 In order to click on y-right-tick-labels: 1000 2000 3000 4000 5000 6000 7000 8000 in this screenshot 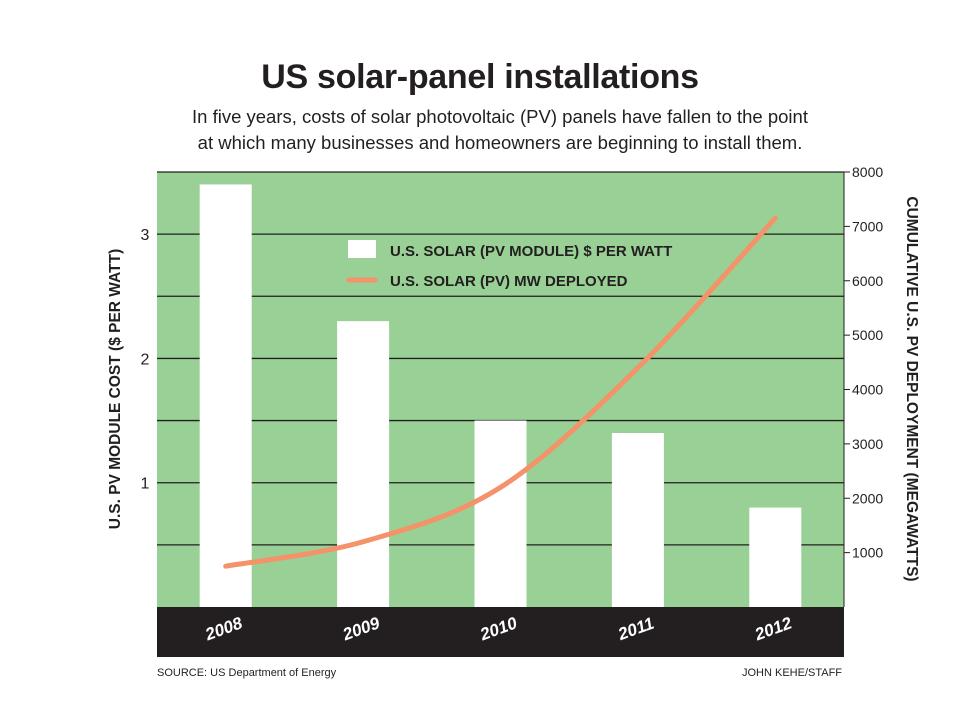, I will do `click(863, 362)`.